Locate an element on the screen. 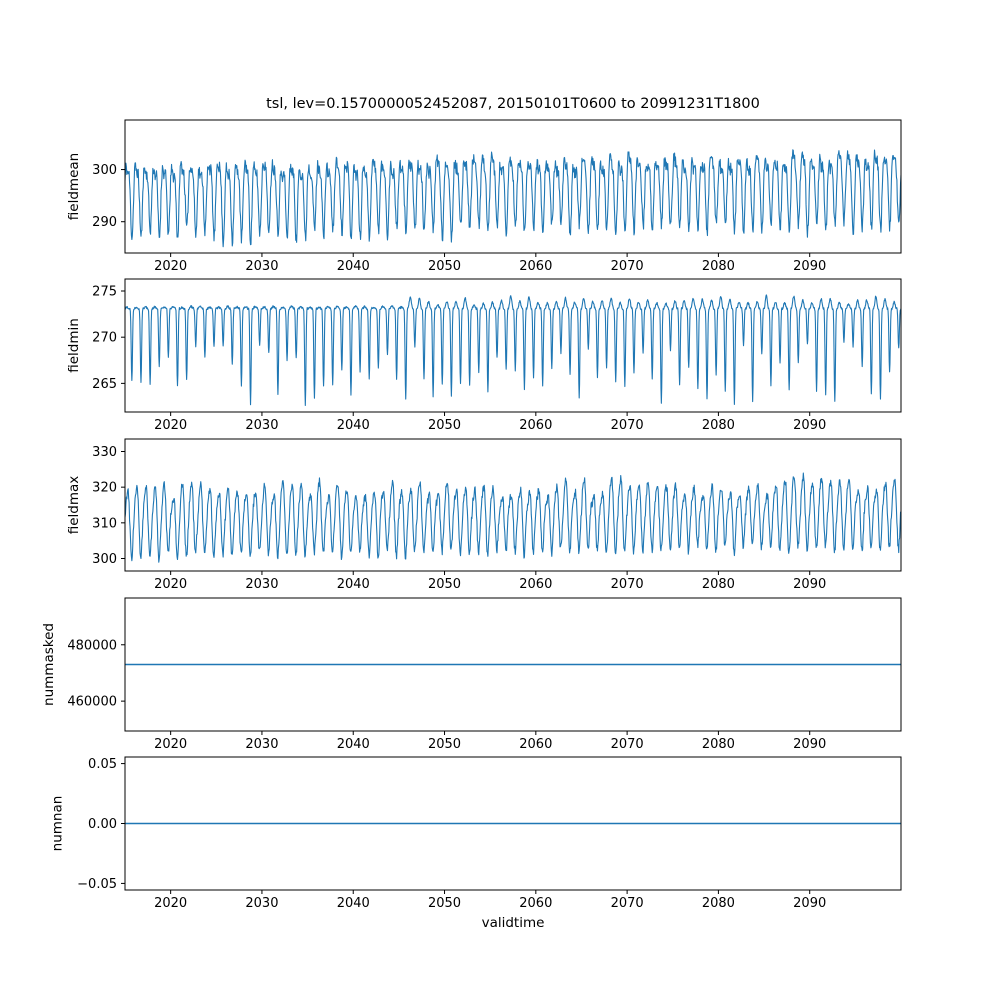 Image resolution: width=1000 pixels, height=1000 pixels. y-axis-label-fieldmax: fieldmax is located at coordinates (74, 505).